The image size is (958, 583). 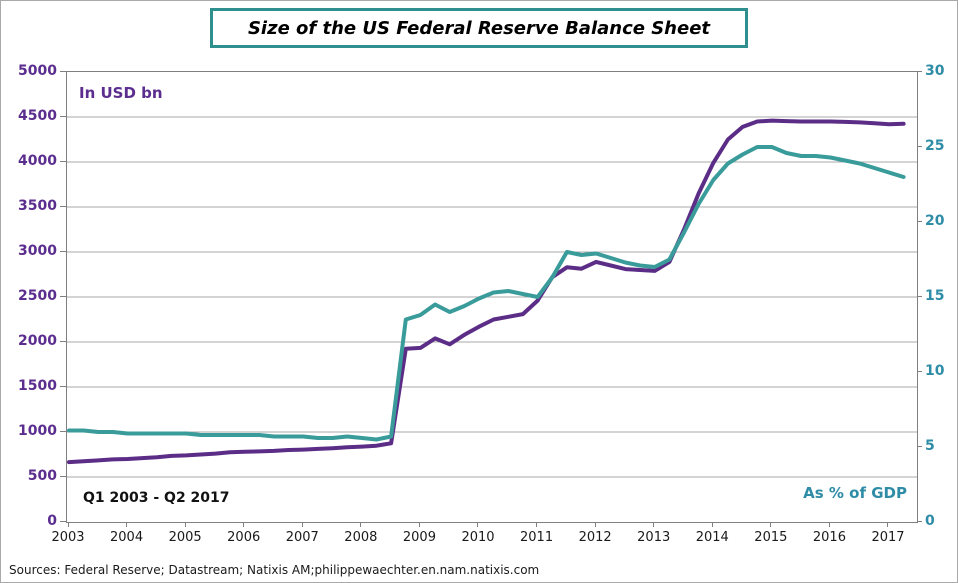 What do you see at coordinates (935, 371) in the screenshot?
I see `right-axis-tick-label: 10` at bounding box center [935, 371].